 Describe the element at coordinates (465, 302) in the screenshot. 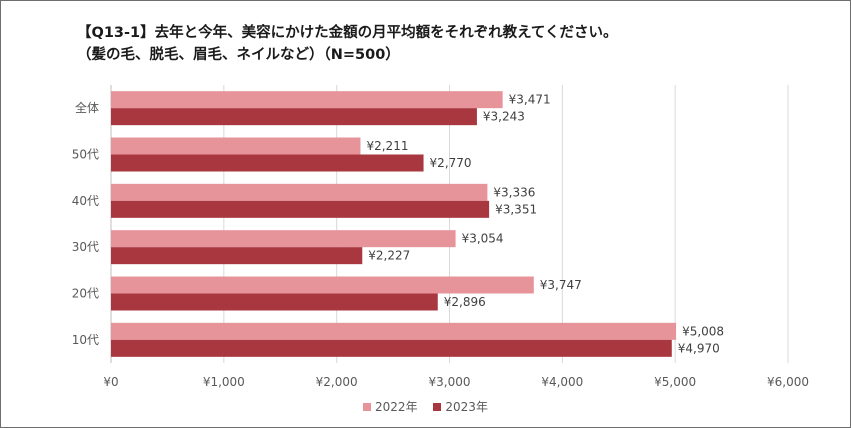

I see `data-label: ¥2,896` at that location.